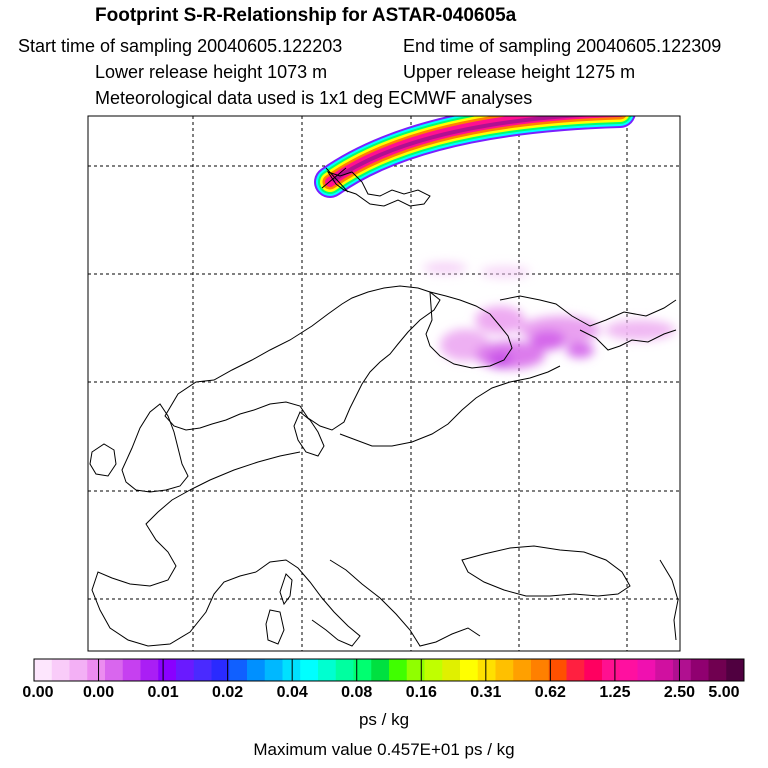 The image size is (768, 768). Describe the element at coordinates (384, 749) in the screenshot. I see `maximum-value-label: Maximum value 0.457E+01 ps / kg` at that location.